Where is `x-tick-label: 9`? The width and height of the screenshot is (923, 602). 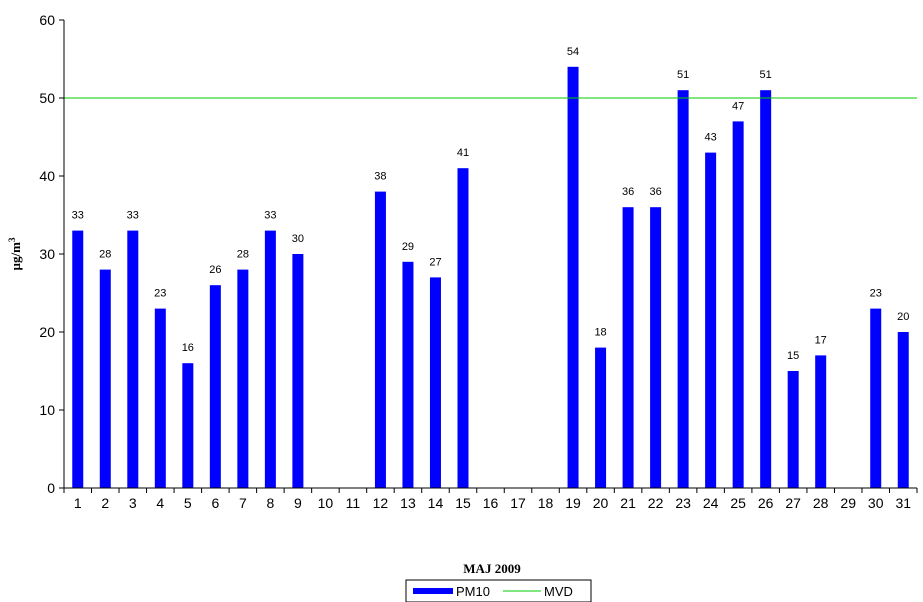
x-tick-label: 9 is located at coordinates (298, 503).